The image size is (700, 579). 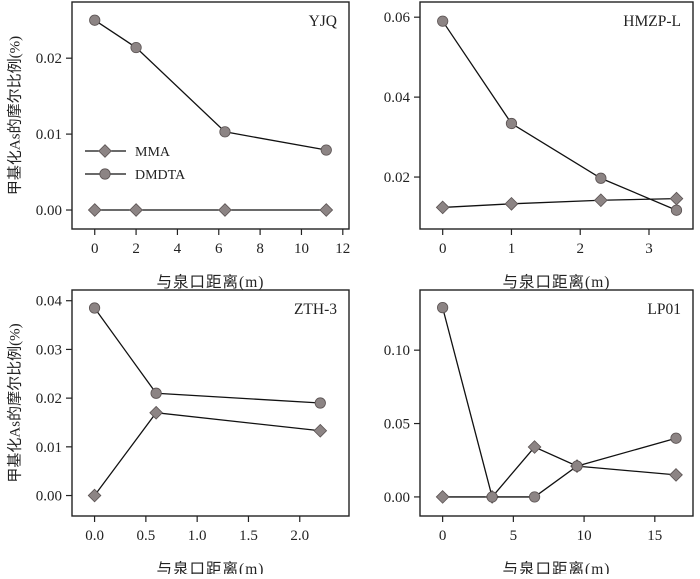 What do you see at coordinates (135, 163) in the screenshot?
I see `legend: MMA DMDTA` at bounding box center [135, 163].